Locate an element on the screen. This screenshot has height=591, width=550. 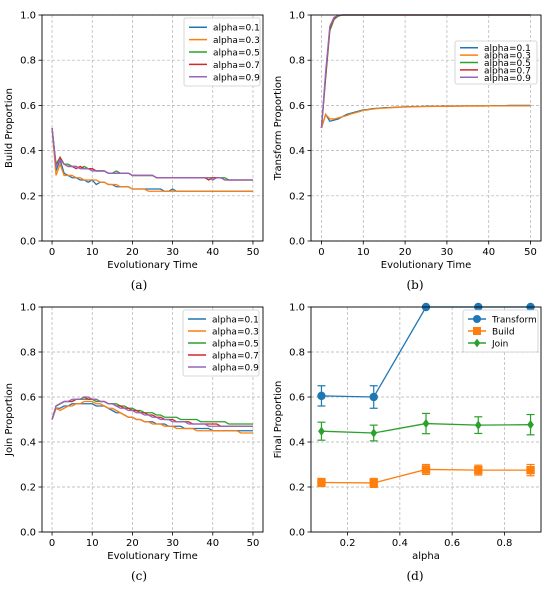
x-tick-label: 0.6 is located at coordinates (452, 543).